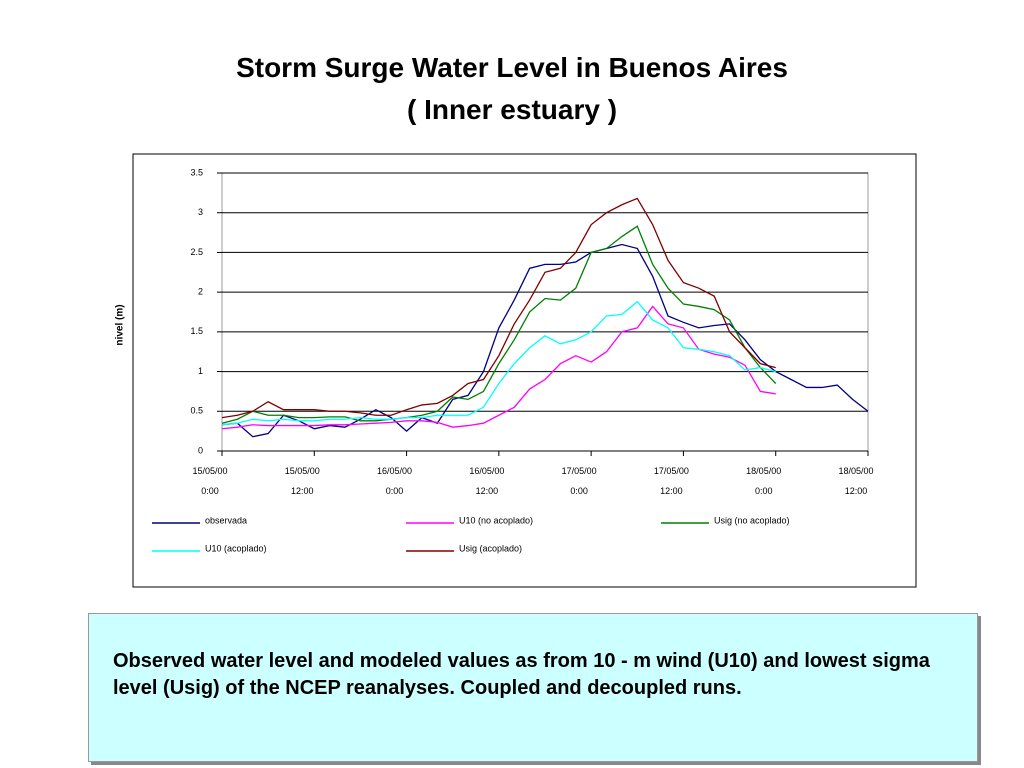 The height and width of the screenshot is (768, 1024). What do you see at coordinates (196, 331) in the screenshot?
I see `y-tick-label: 1.5` at bounding box center [196, 331].